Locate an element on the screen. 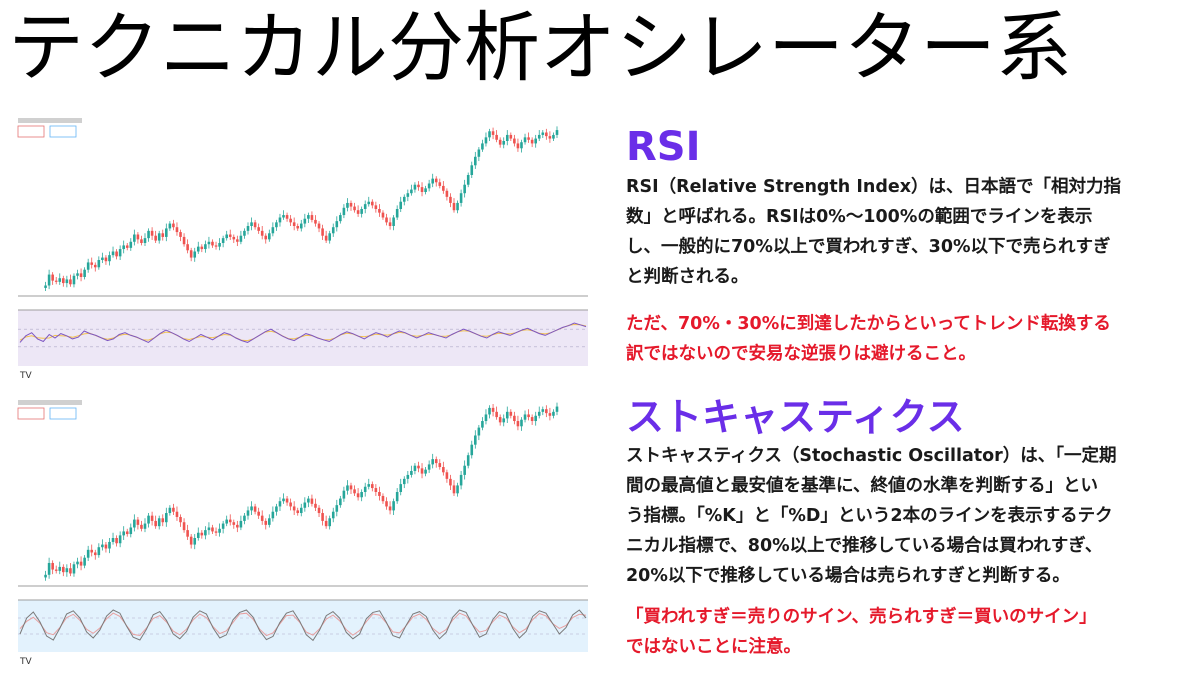 This screenshot has height=678, width=1200. chart-legend-bar is located at coordinates (50, 402).